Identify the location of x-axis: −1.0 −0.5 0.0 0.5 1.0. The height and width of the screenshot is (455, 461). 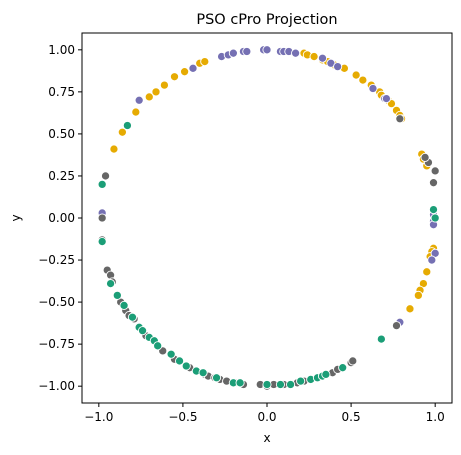
(264, 413).